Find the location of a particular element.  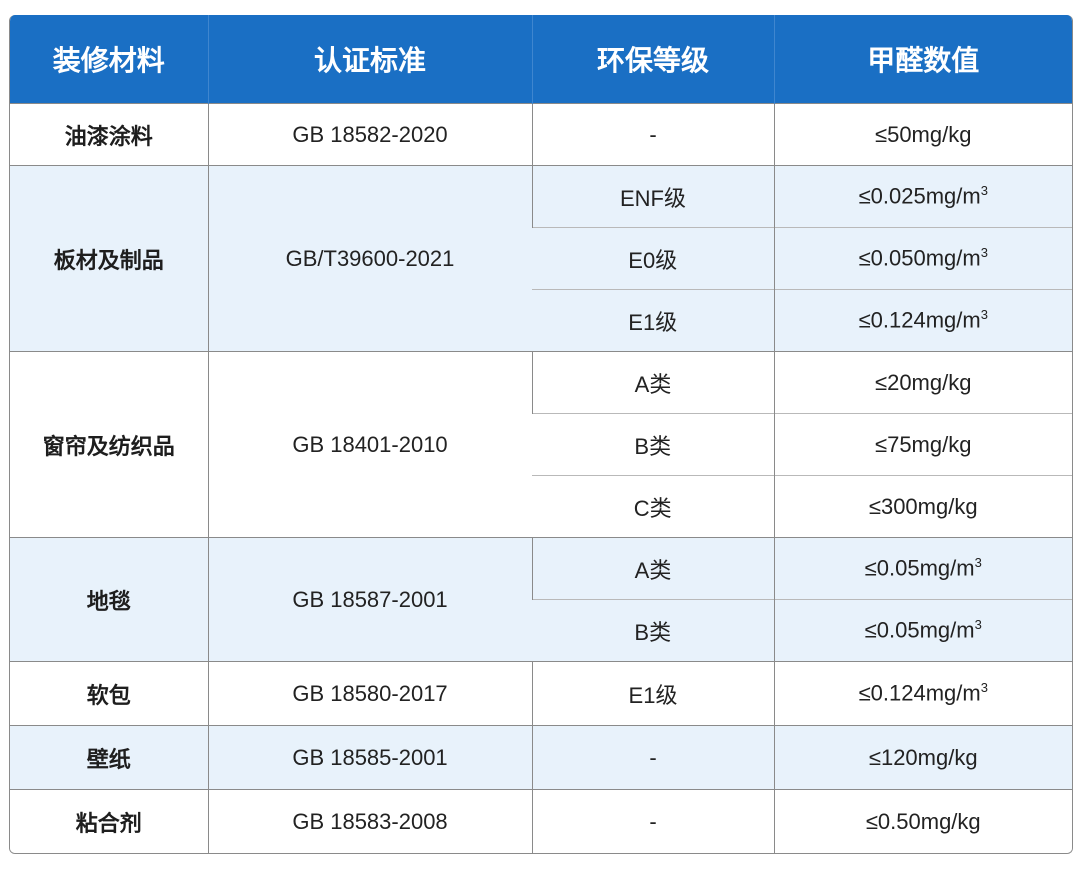

header-material: 装修材料 is located at coordinates (109, 59).